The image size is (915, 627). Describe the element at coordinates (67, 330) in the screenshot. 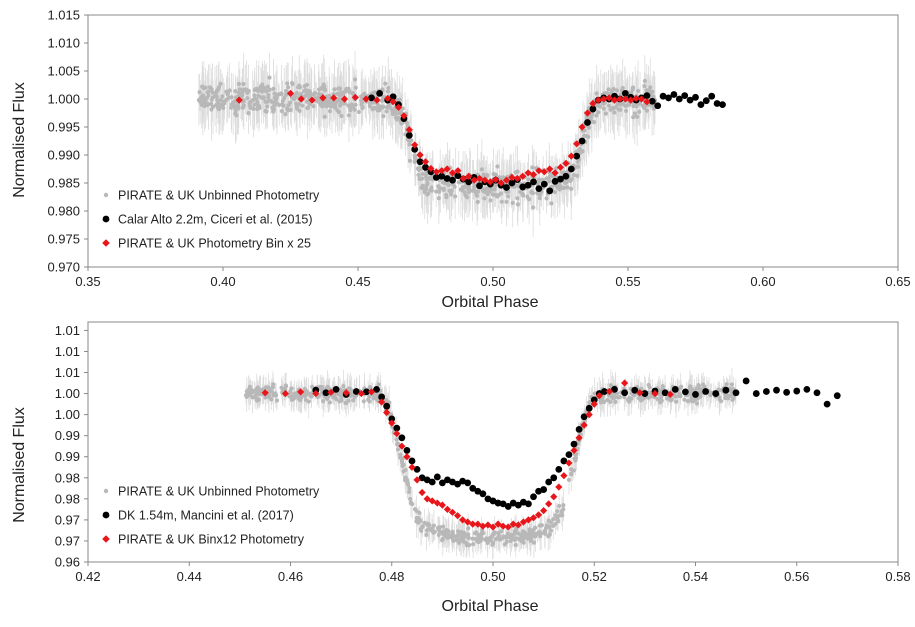

I see `y-tick-label: 1.01` at that location.